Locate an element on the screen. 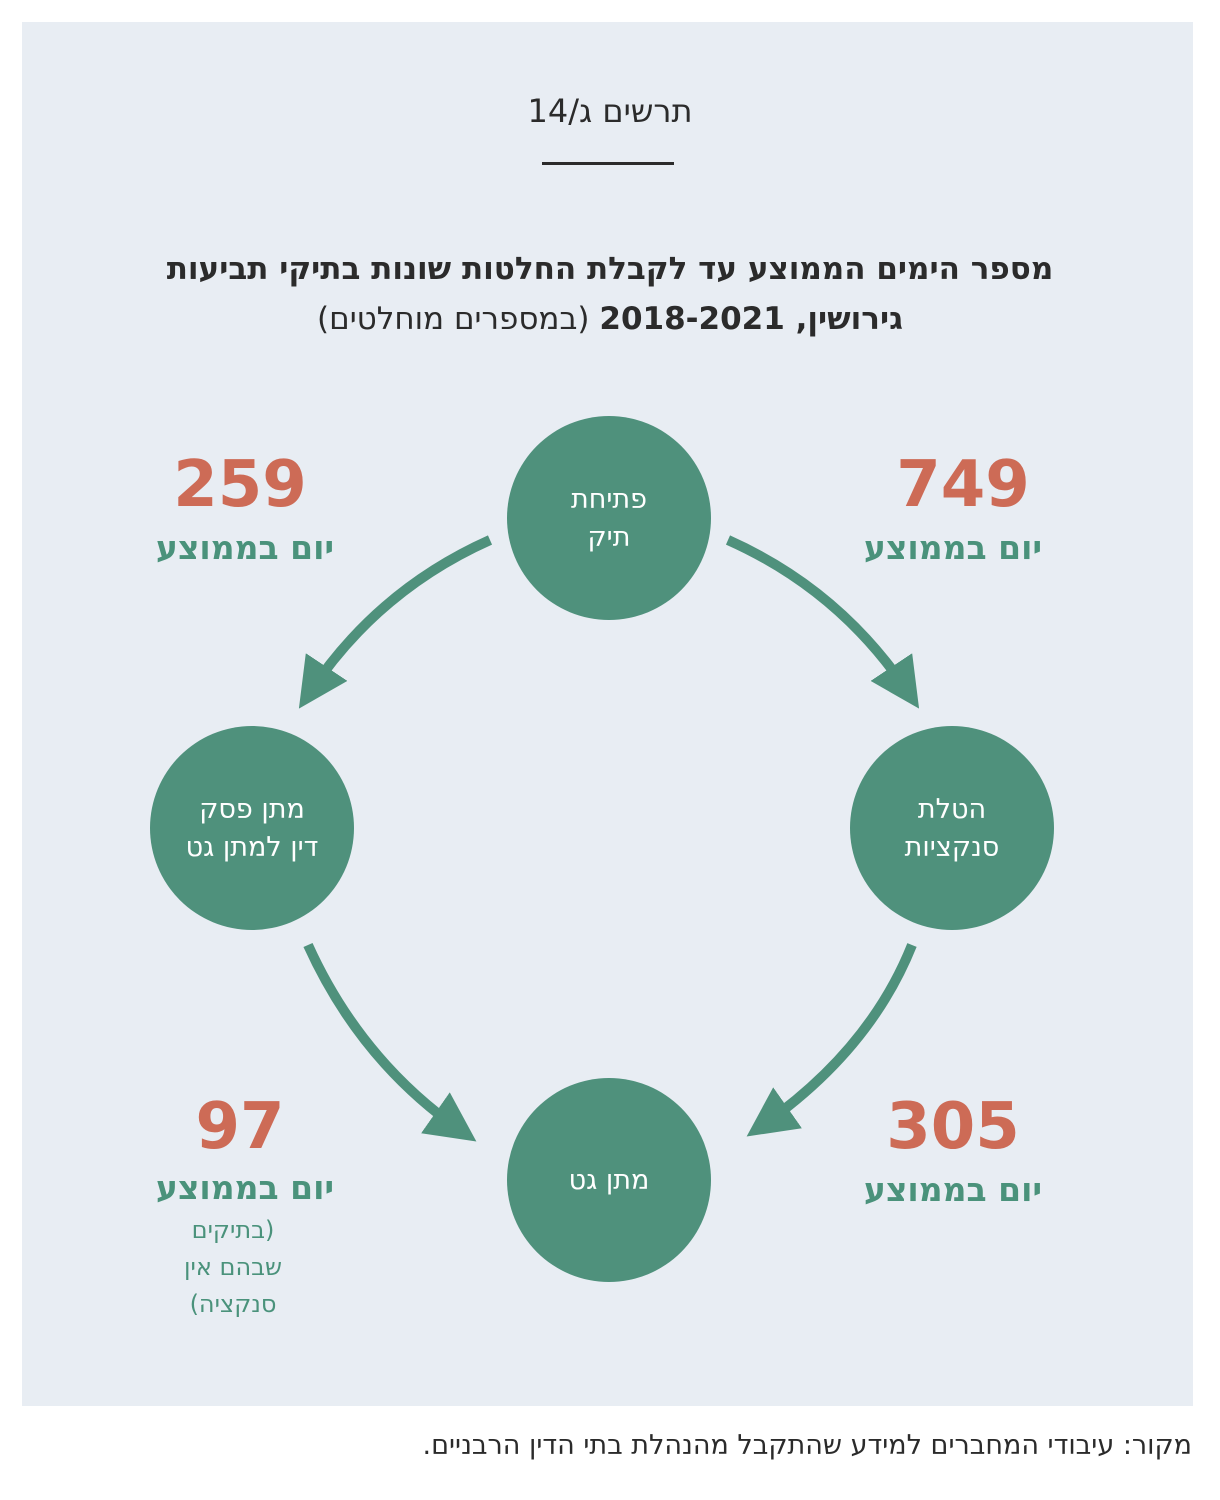 This screenshot has height=1500, width=1220. node-left-line2: דין למתן גט is located at coordinates (252, 847).